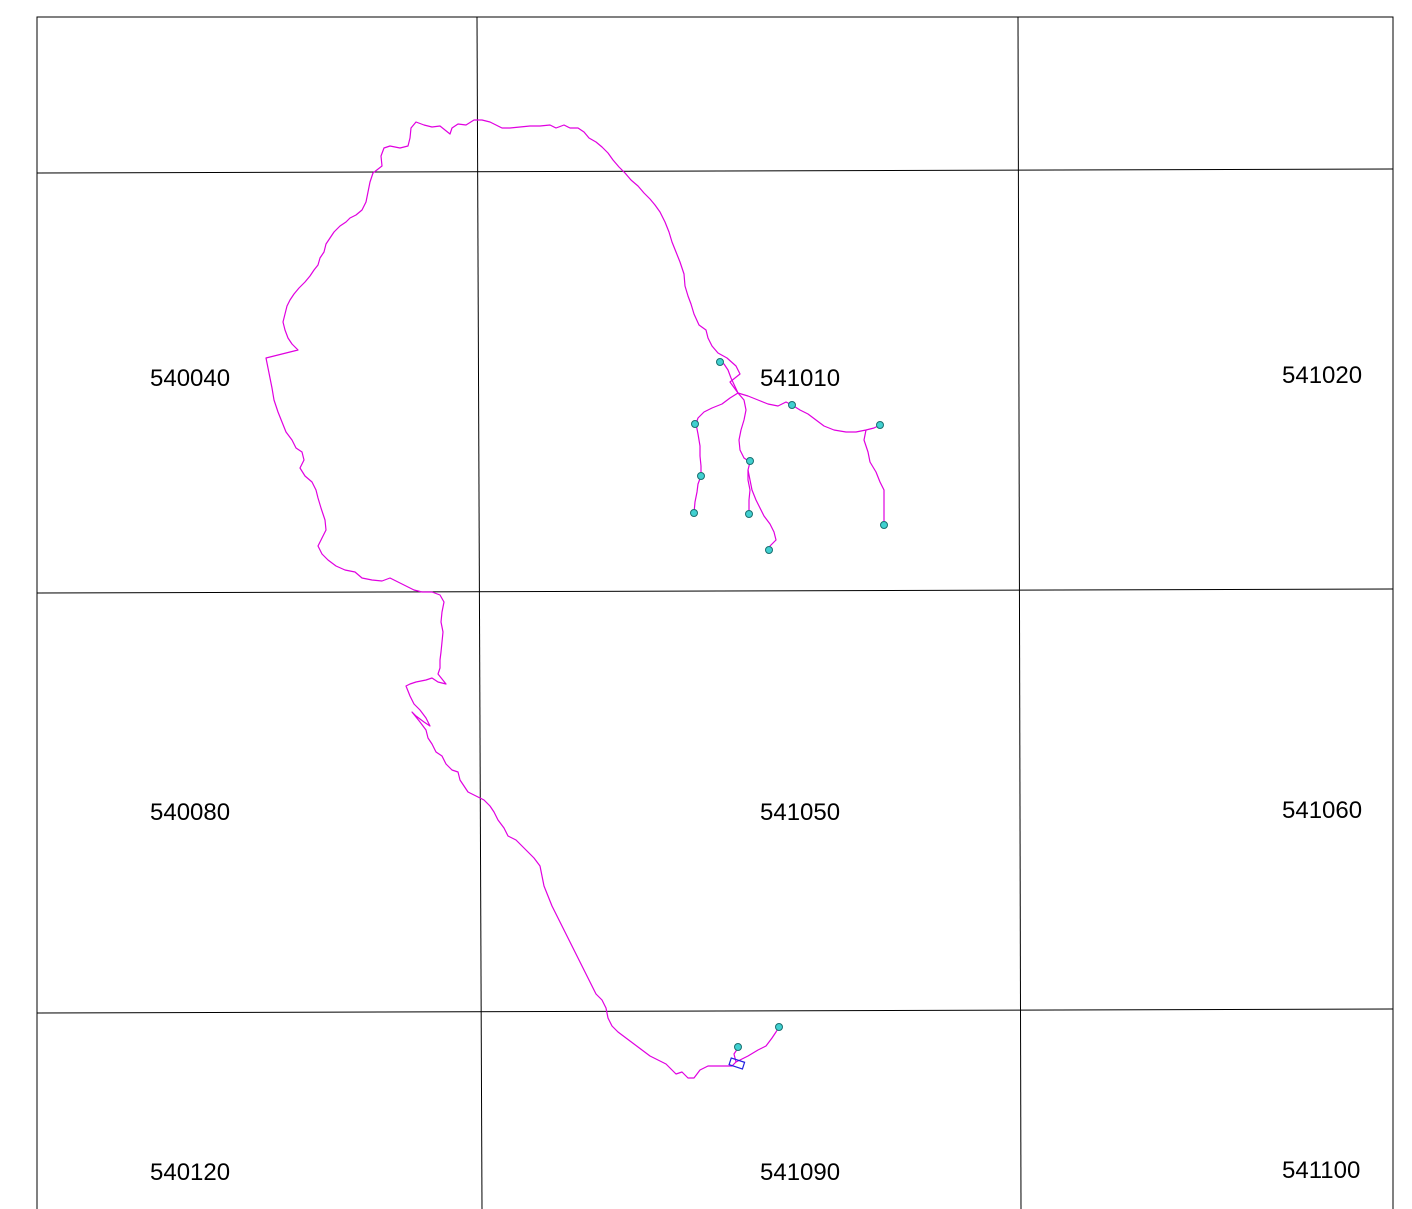  Describe the element at coordinates (800, 378) in the screenshot. I see `sheet-label-541010: 541010` at that location.